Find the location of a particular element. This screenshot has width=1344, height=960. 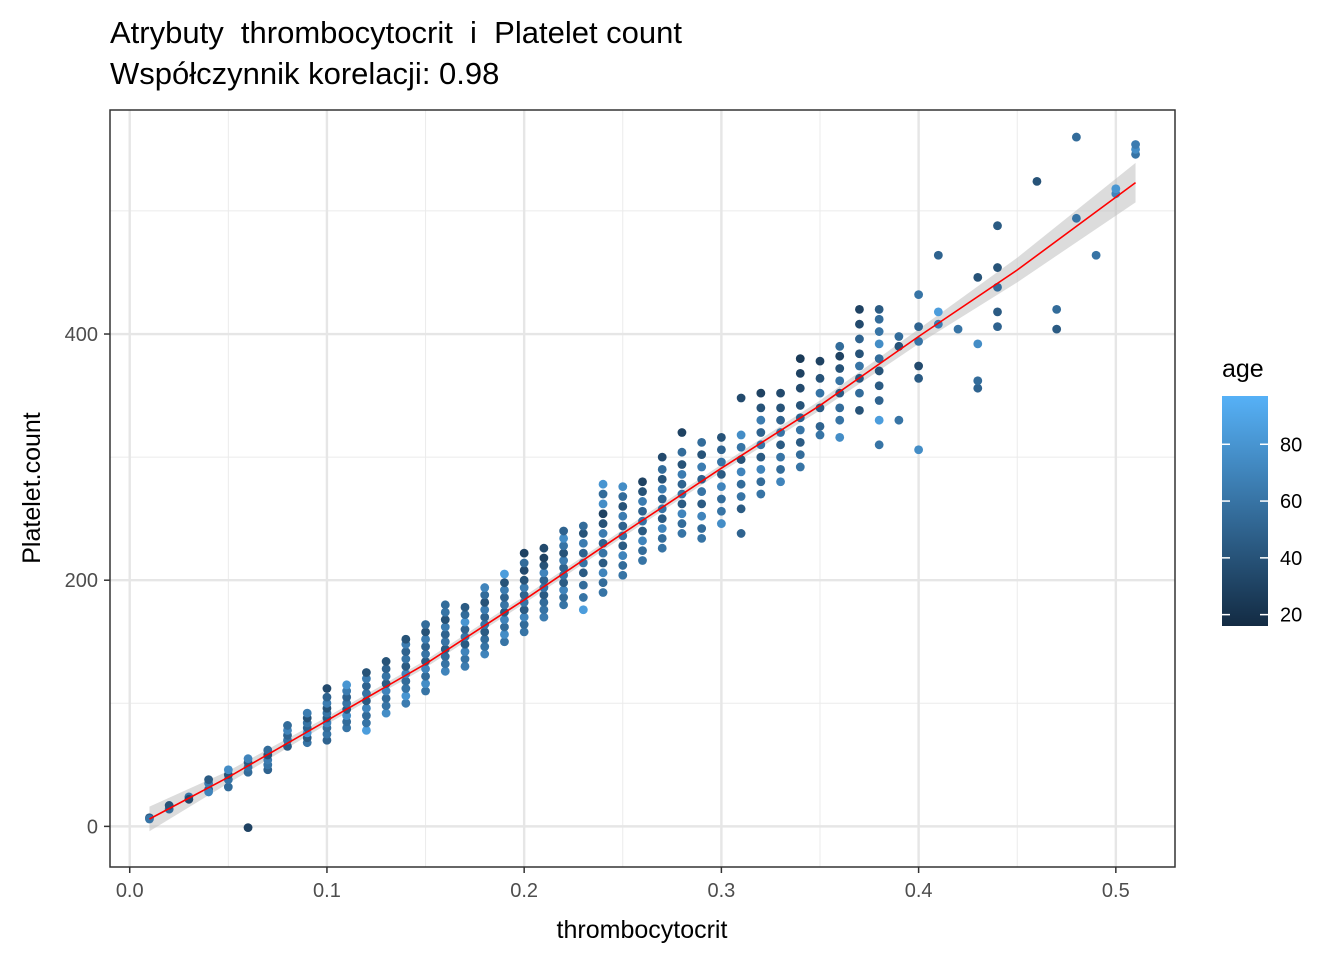

y-tick-label: 200 is located at coordinates (81, 581).